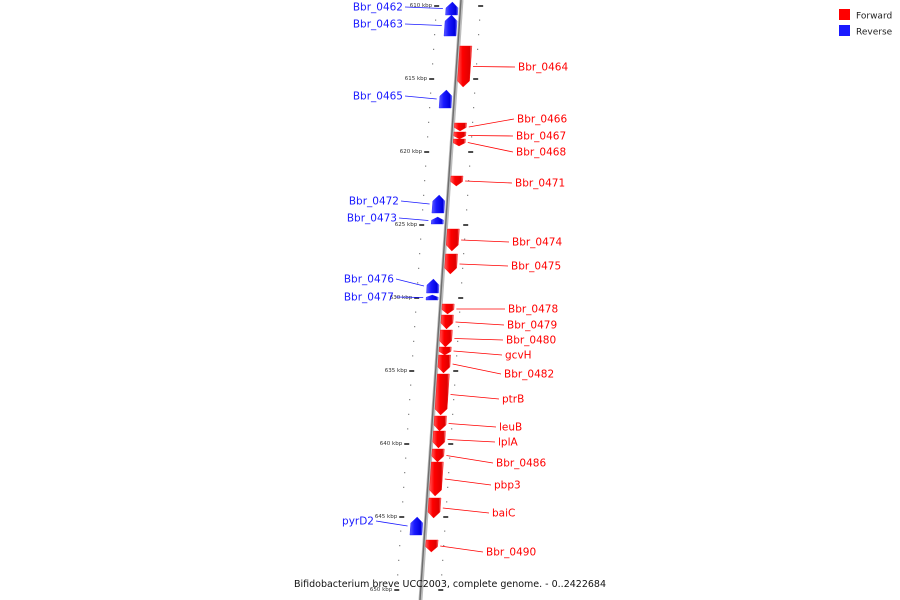 Image resolution: width=900 pixels, height=600 pixels. What do you see at coordinates (358, 522) in the screenshot?
I see `gene-label-pyrd2: pyrD2` at bounding box center [358, 522].